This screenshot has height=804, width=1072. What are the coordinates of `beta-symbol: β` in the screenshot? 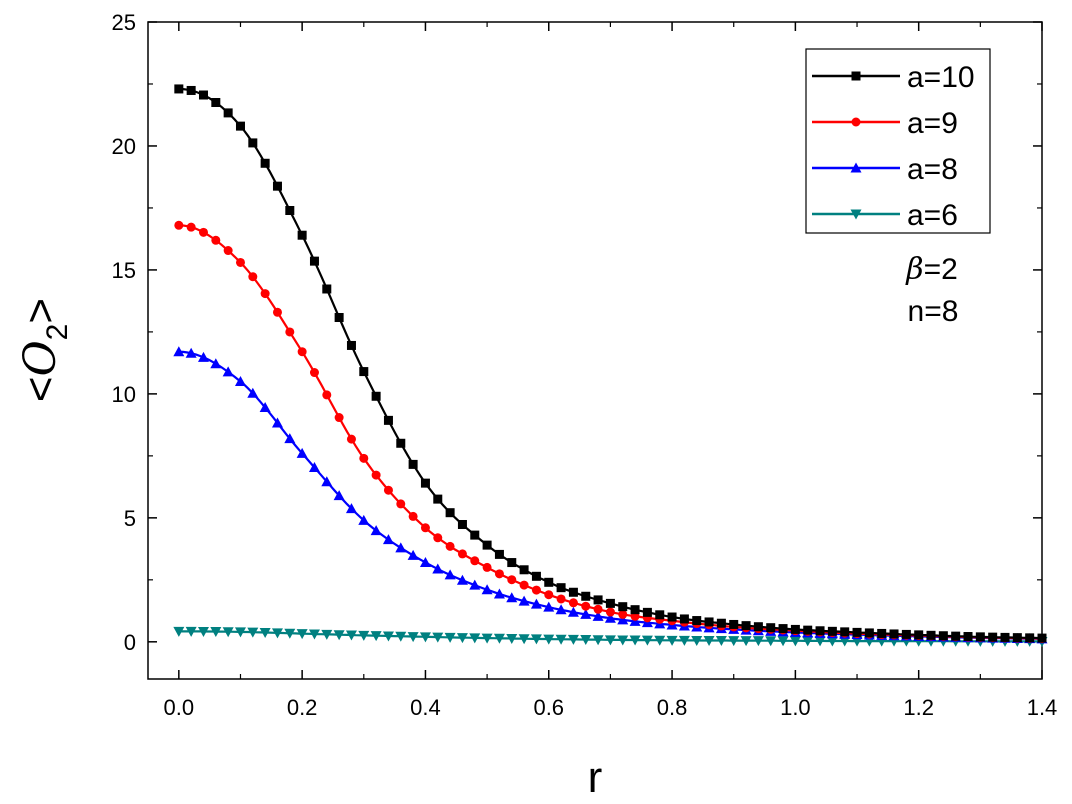 It's located at (914, 269).